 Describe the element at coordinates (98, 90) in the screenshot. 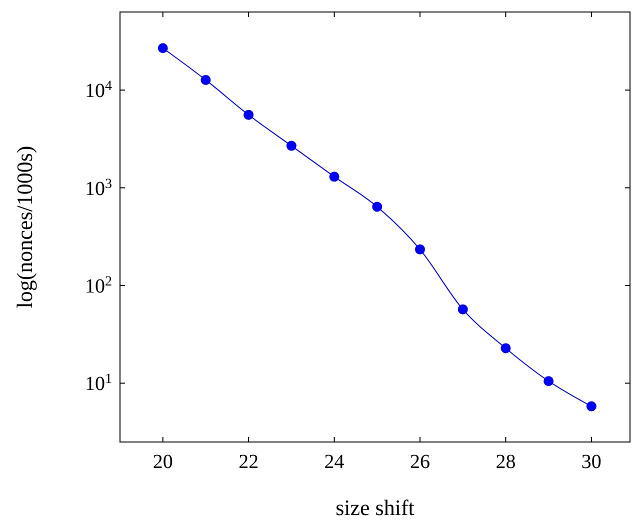

I see `y-tick-label: 10$^{4}$` at that location.